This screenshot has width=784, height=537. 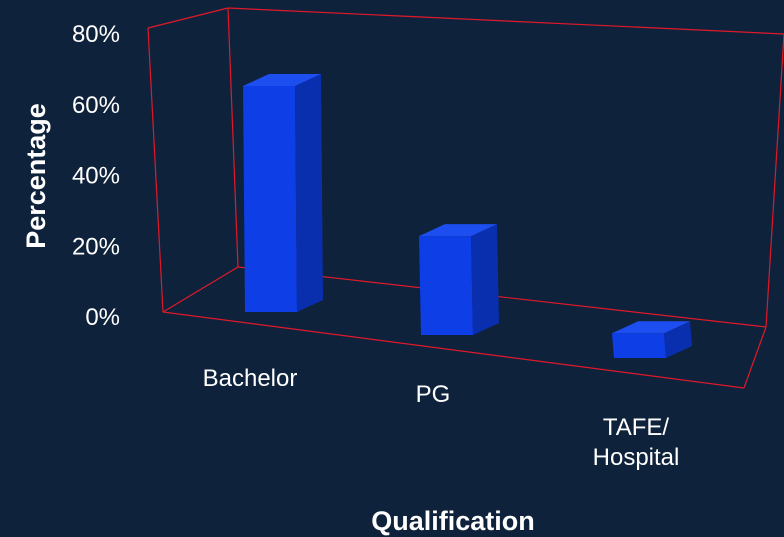 What do you see at coordinates (188, 18) in the screenshot?
I see `frame-left-top-edge` at bounding box center [188, 18].